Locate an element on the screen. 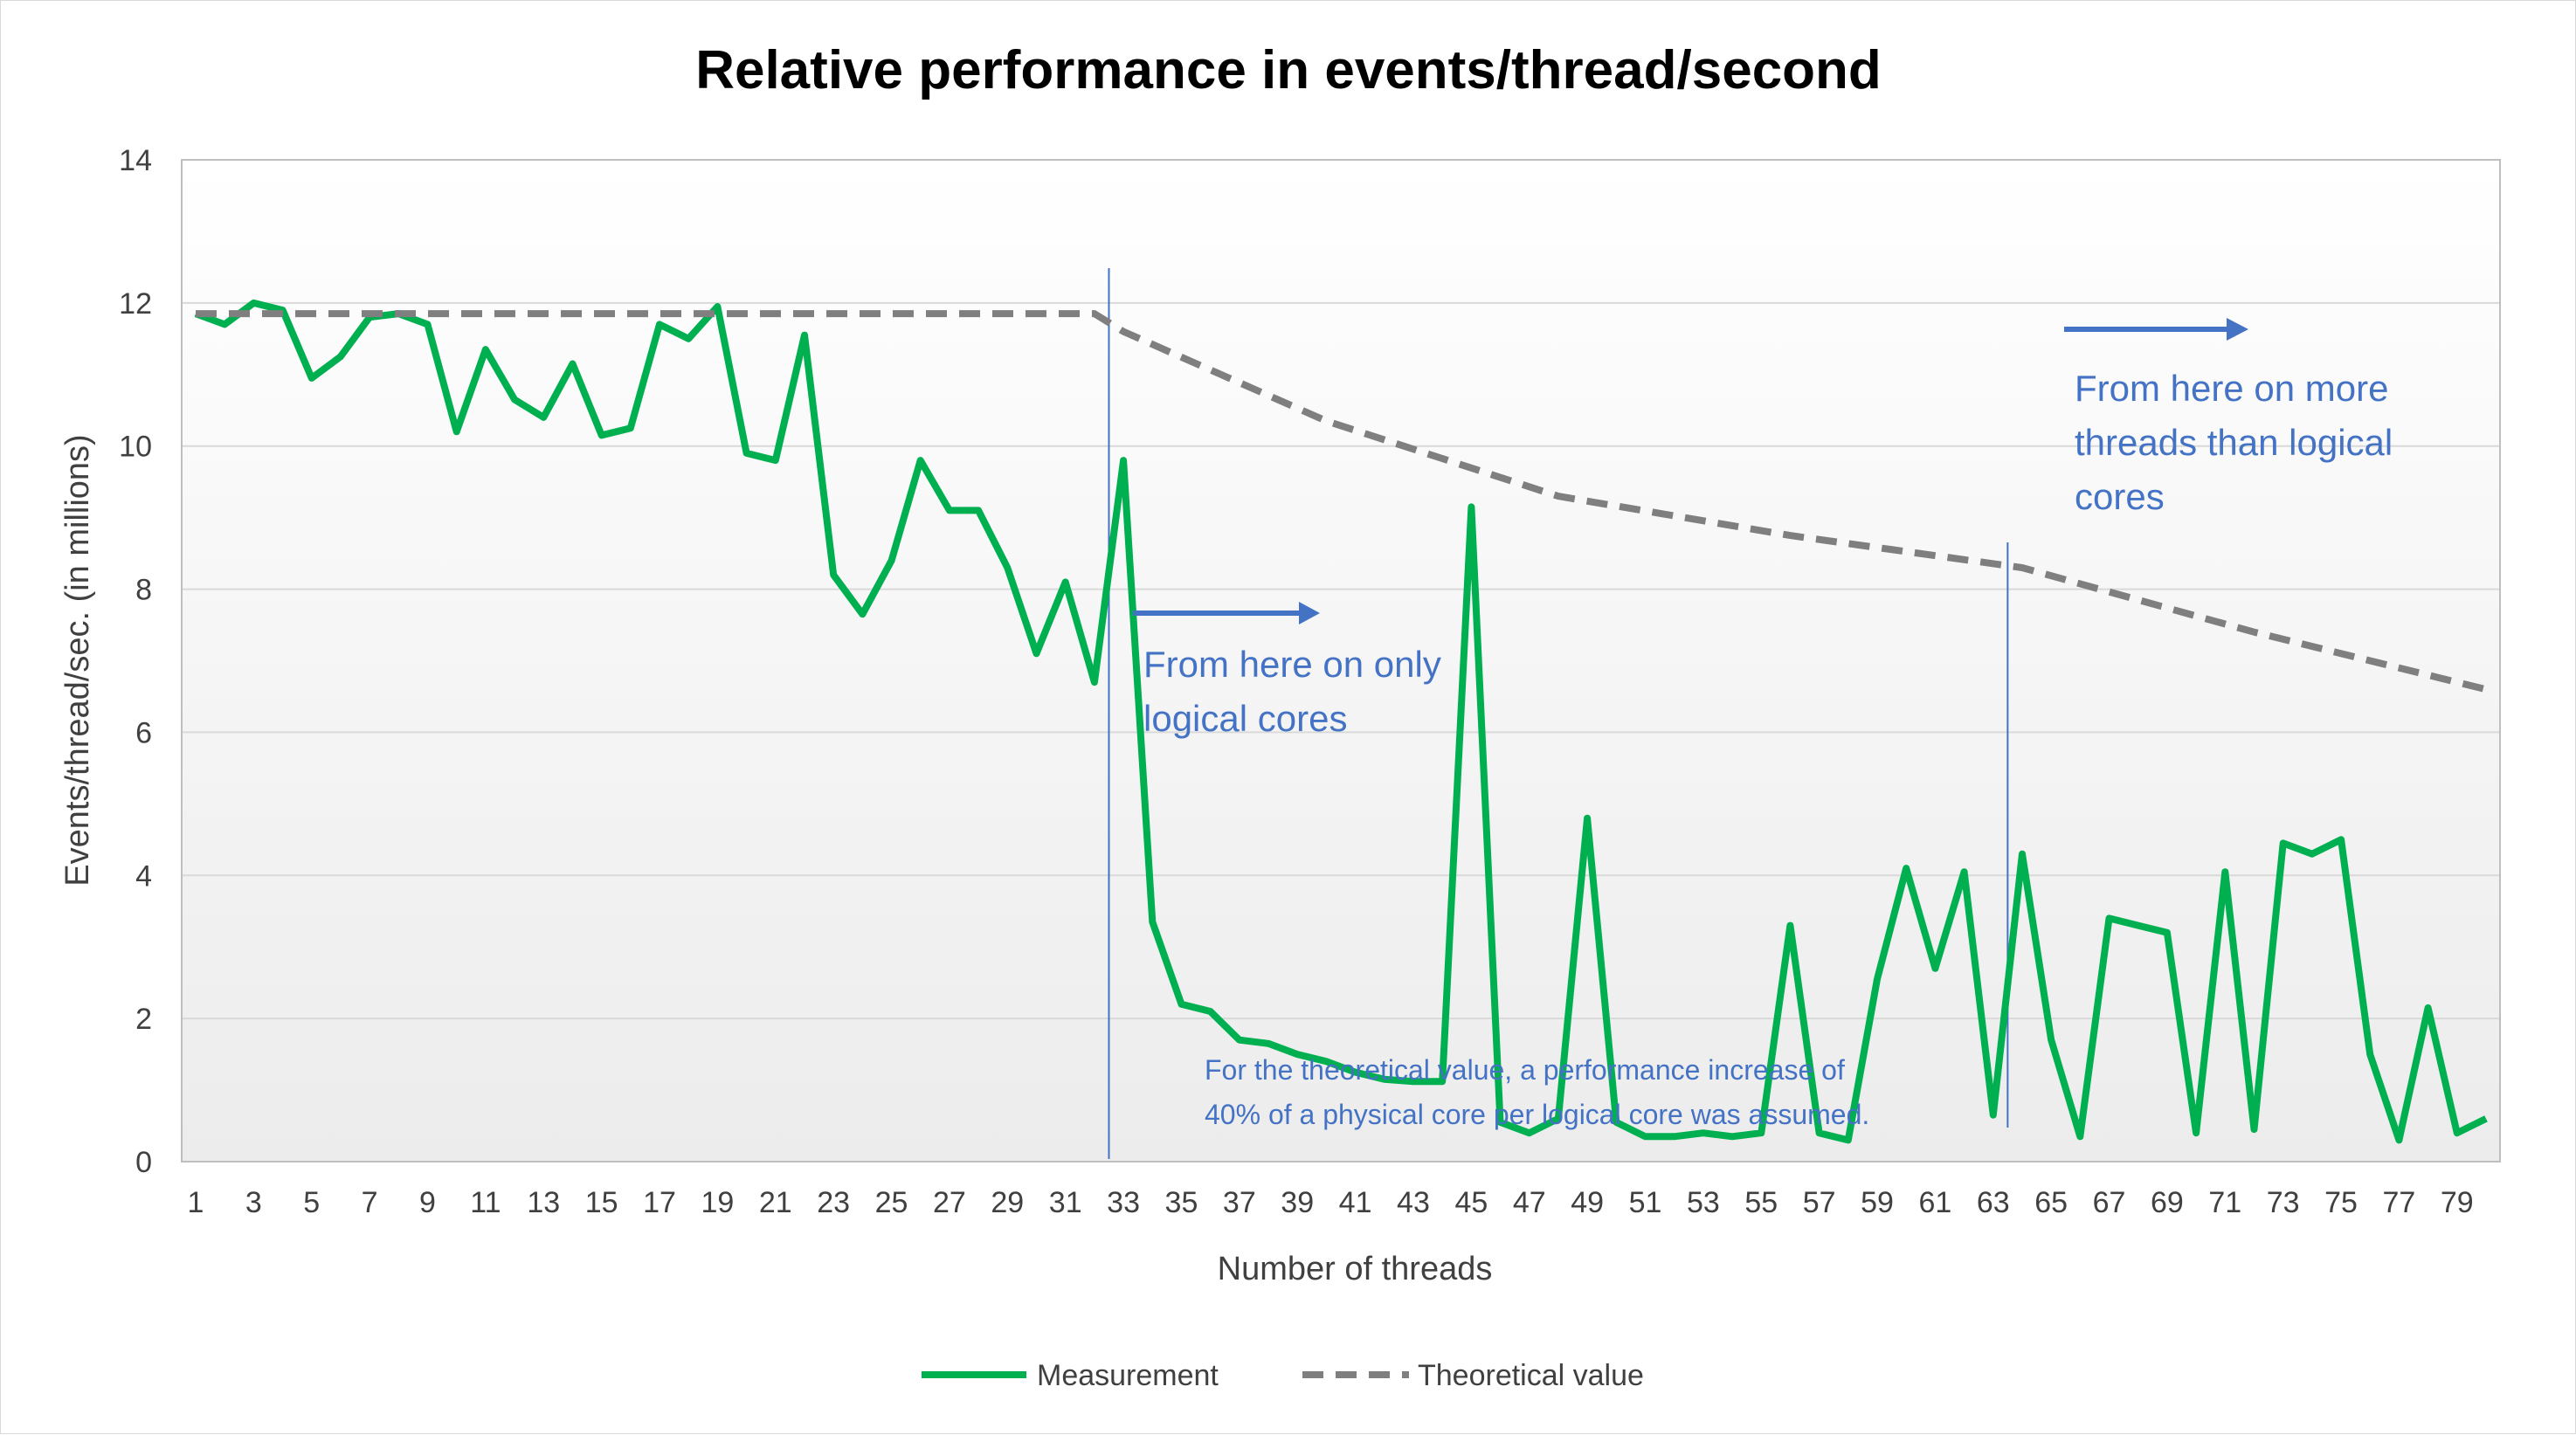 This screenshot has width=2576, height=1435. x-tick-label: 61 is located at coordinates (1934, 1203).